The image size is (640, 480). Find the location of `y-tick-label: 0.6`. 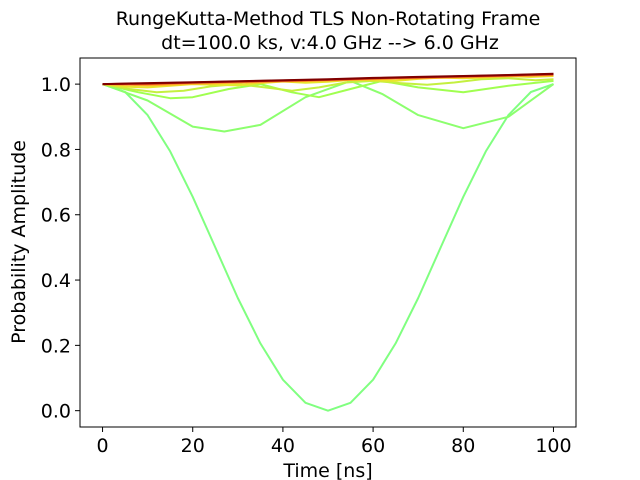

y-tick-label: 0.6 is located at coordinates (56, 216).